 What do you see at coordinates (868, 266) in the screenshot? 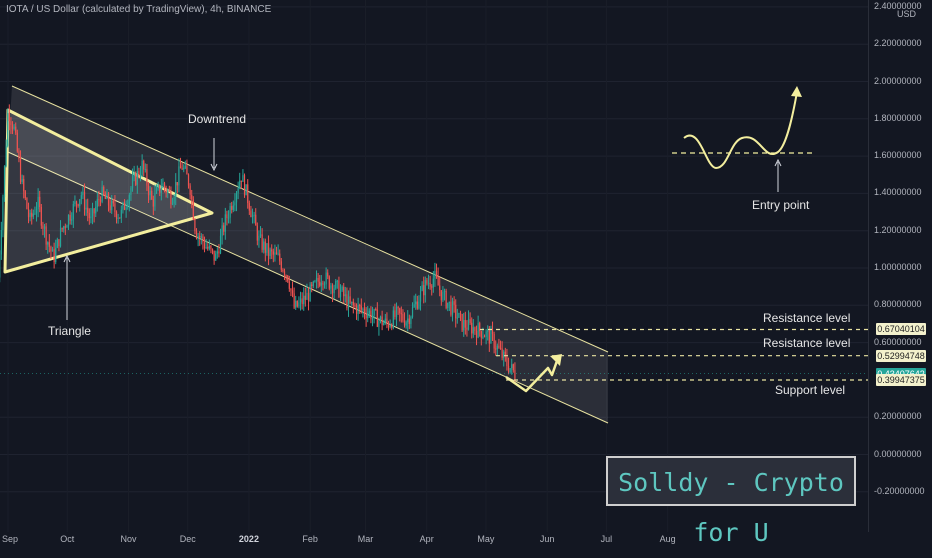
I see `price-axis-separator` at bounding box center [868, 266].